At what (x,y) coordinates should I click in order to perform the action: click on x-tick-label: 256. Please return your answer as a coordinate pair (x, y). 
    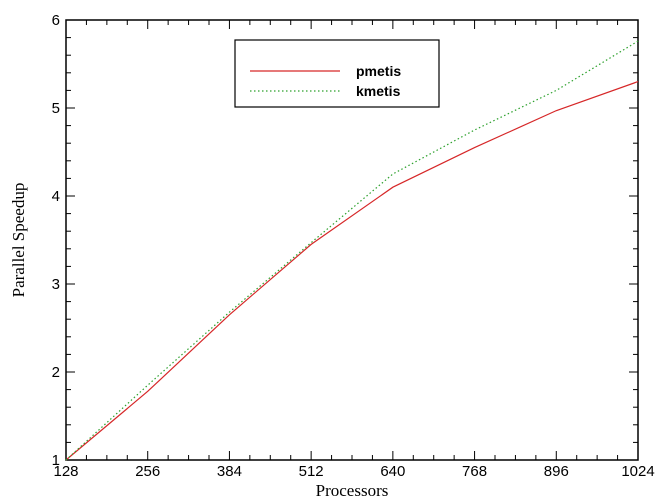
    Looking at the image, I should click on (147, 471).